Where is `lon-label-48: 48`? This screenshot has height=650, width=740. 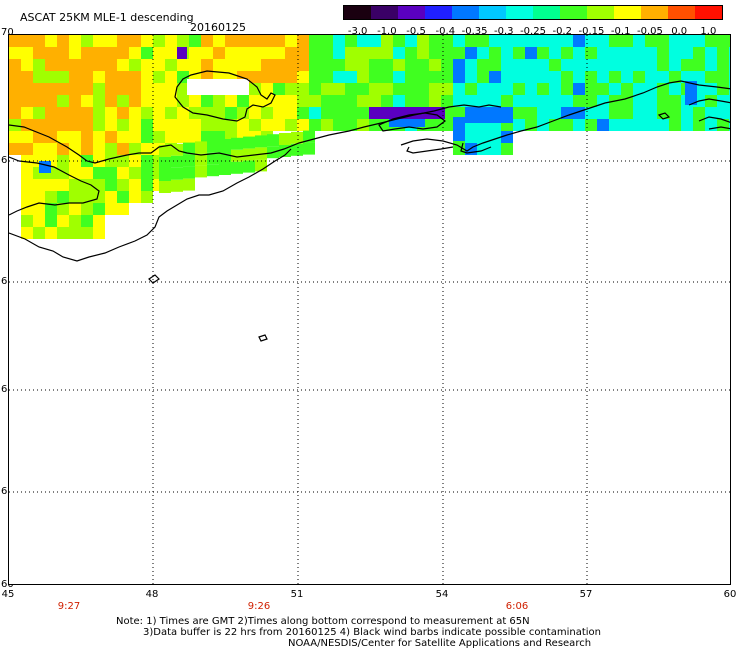
lon-label-48: 48 is located at coordinates (152, 594).